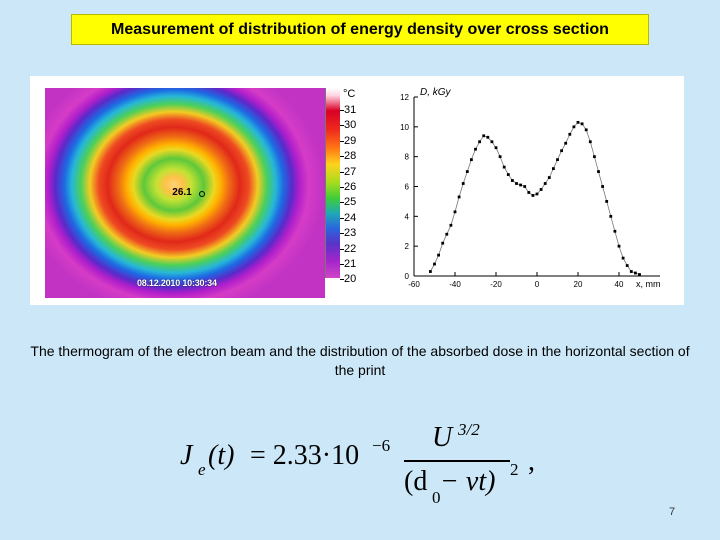  What do you see at coordinates (416, 481) in the screenshot?
I see `formula-denominator: (d` at bounding box center [416, 481].